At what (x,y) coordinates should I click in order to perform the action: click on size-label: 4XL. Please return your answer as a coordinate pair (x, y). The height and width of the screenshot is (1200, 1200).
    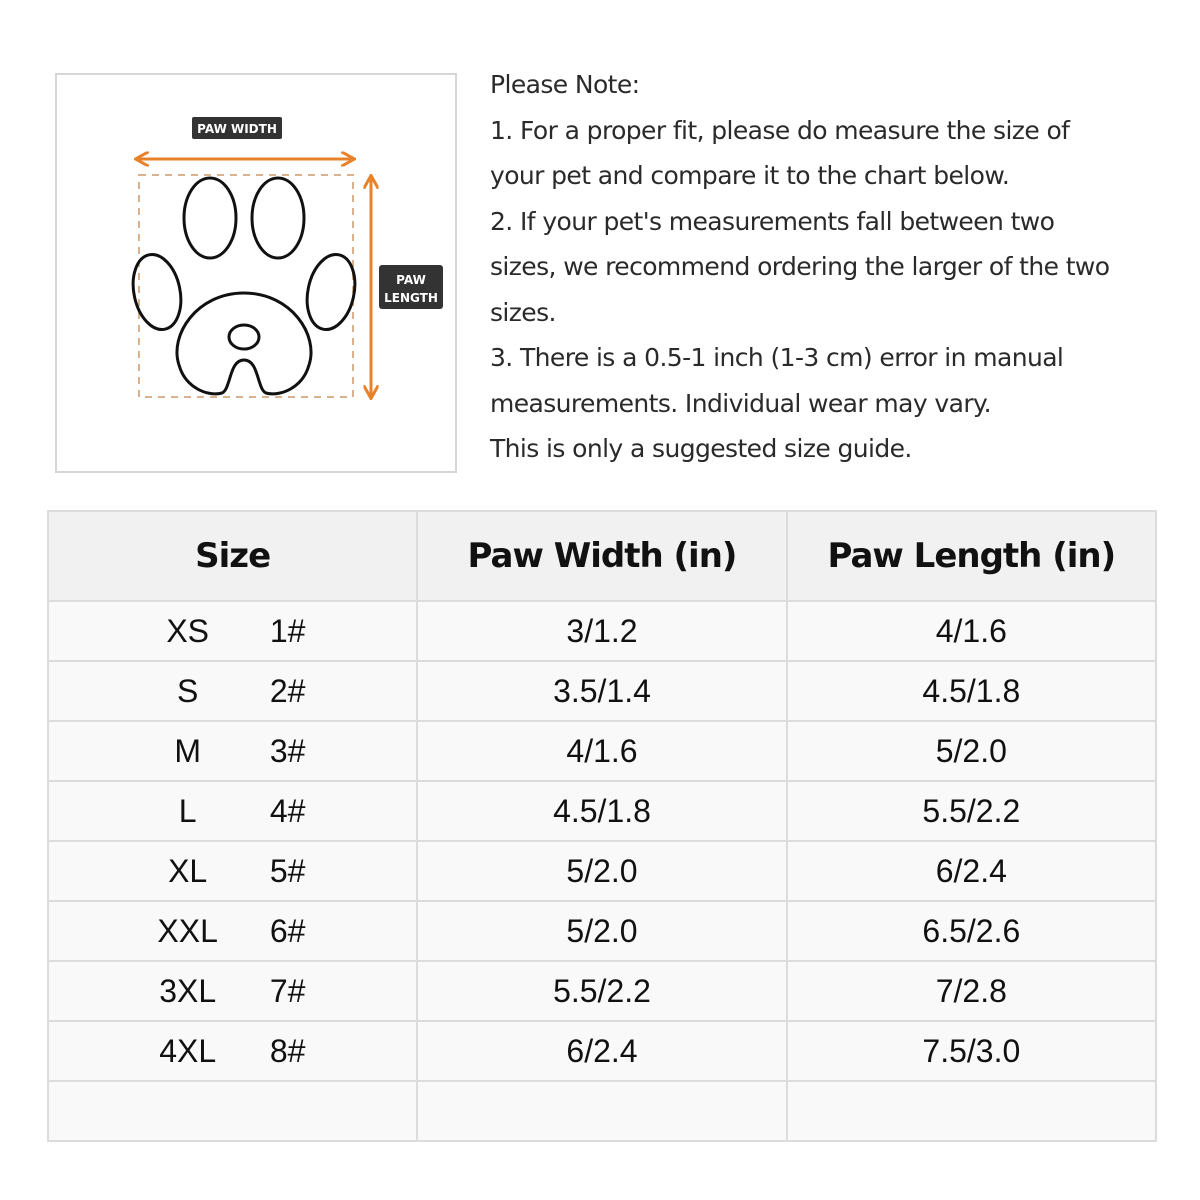
    Looking at the image, I should click on (188, 1050).